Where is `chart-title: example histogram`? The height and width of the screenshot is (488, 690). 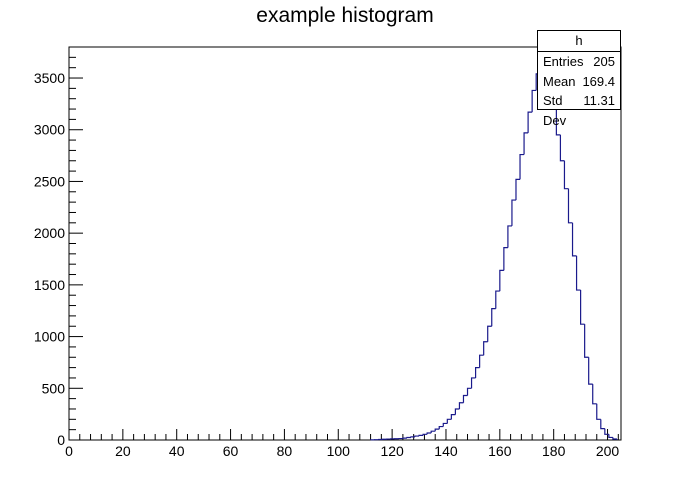
chart-title: example histogram is located at coordinates (345, 15).